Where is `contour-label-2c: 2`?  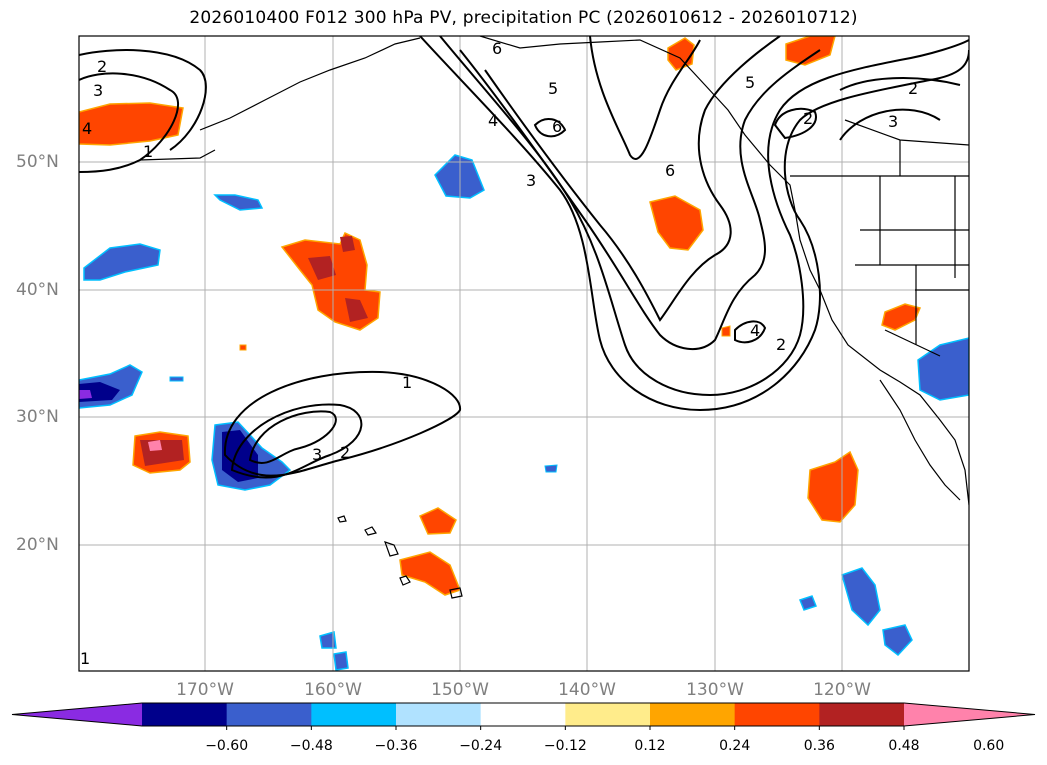 contour-label-2c: 2 is located at coordinates (913, 88).